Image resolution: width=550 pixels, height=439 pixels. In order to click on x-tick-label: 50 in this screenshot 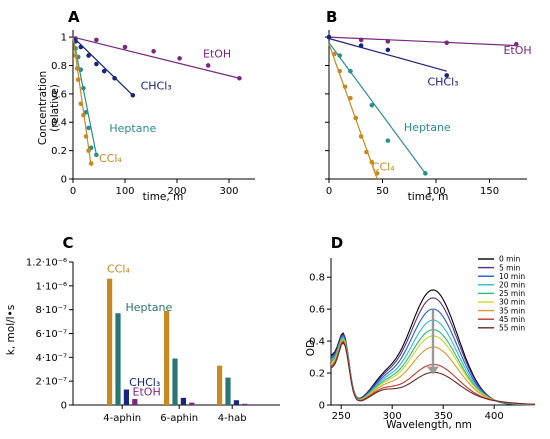, I will do `click(382, 191)`.